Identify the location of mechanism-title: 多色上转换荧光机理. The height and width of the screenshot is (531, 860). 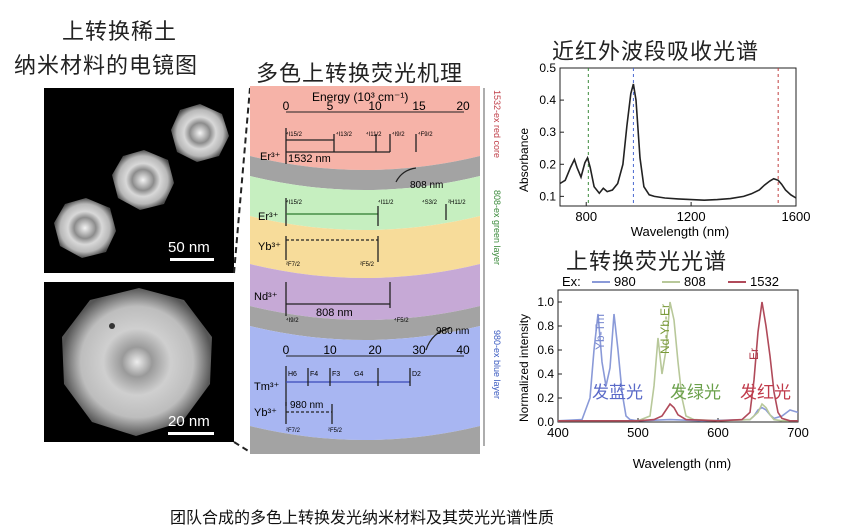
(360, 74).